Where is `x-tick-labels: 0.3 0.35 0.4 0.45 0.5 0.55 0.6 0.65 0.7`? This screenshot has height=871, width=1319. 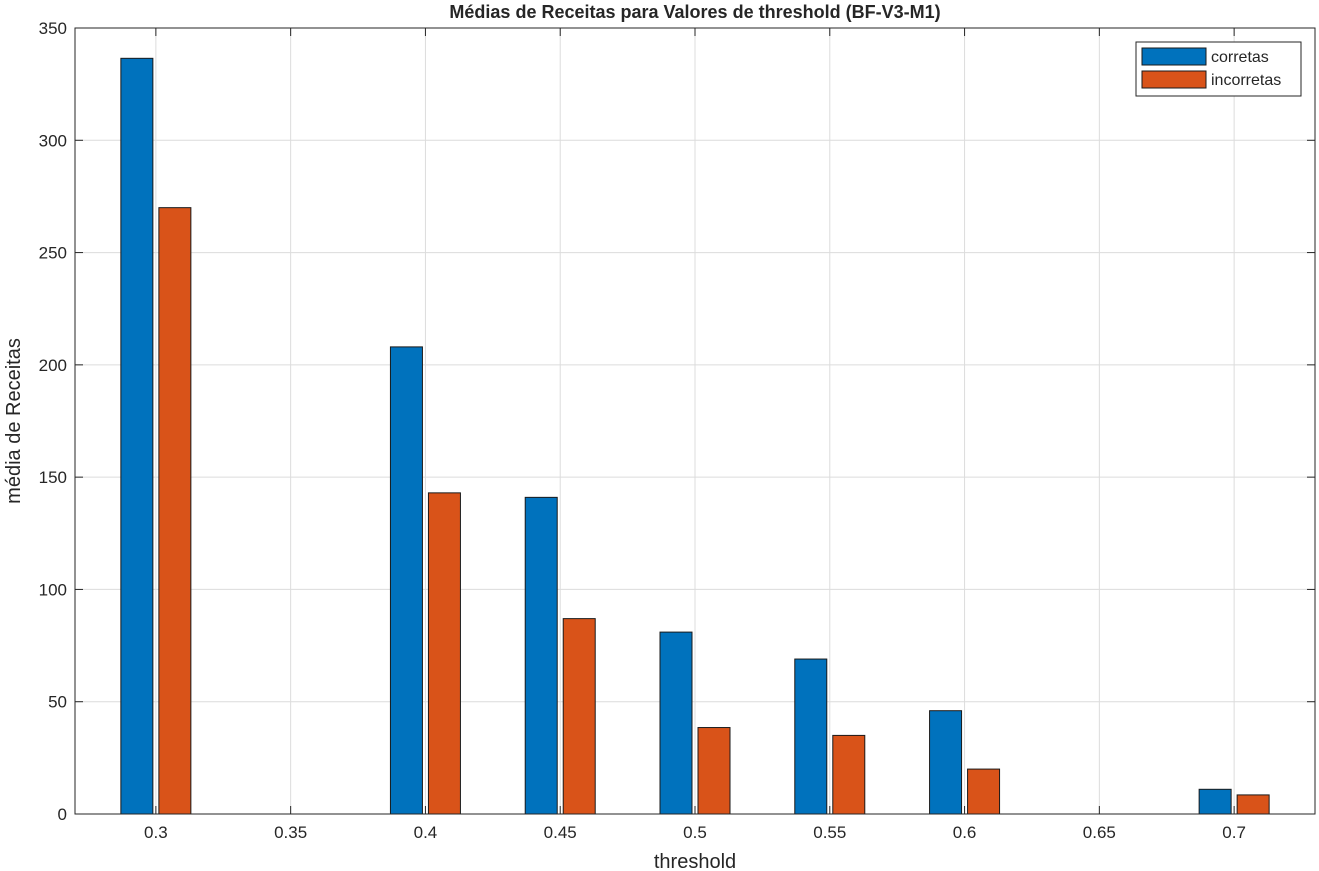 x-tick-labels: 0.3 0.35 0.4 0.45 0.5 0.55 0.6 0.65 0.7 is located at coordinates (695, 832).